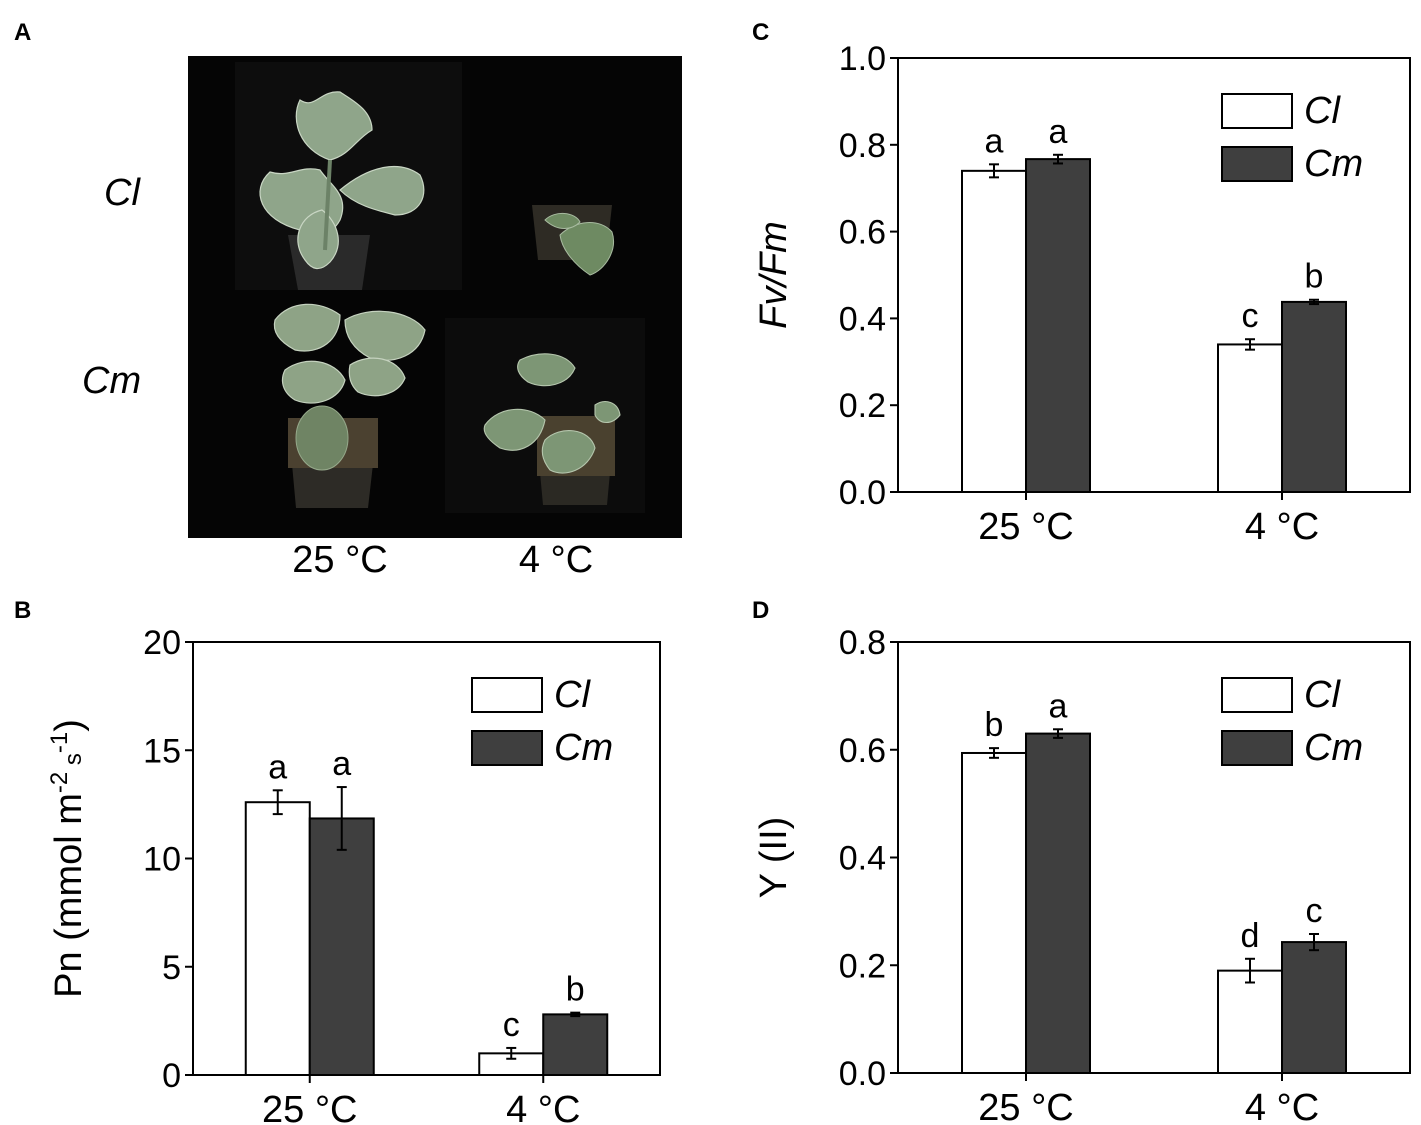 This screenshot has height=1125, width=1421. Describe the element at coordinates (162, 751) in the screenshot. I see `y-tick-label: 15` at that location.